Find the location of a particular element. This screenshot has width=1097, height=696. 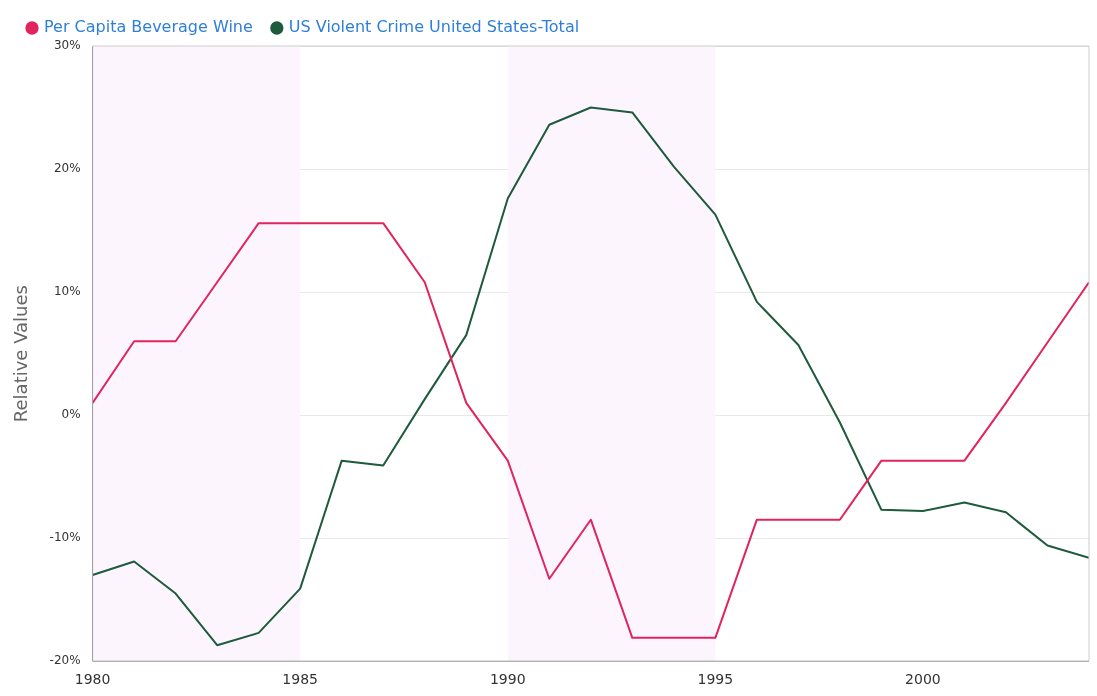

x-tick-label: 1980 is located at coordinates (92, 679).